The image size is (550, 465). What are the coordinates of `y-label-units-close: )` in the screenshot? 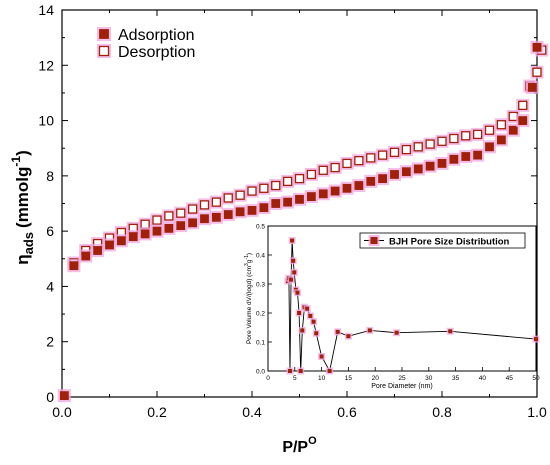 It's located at (22, 153).